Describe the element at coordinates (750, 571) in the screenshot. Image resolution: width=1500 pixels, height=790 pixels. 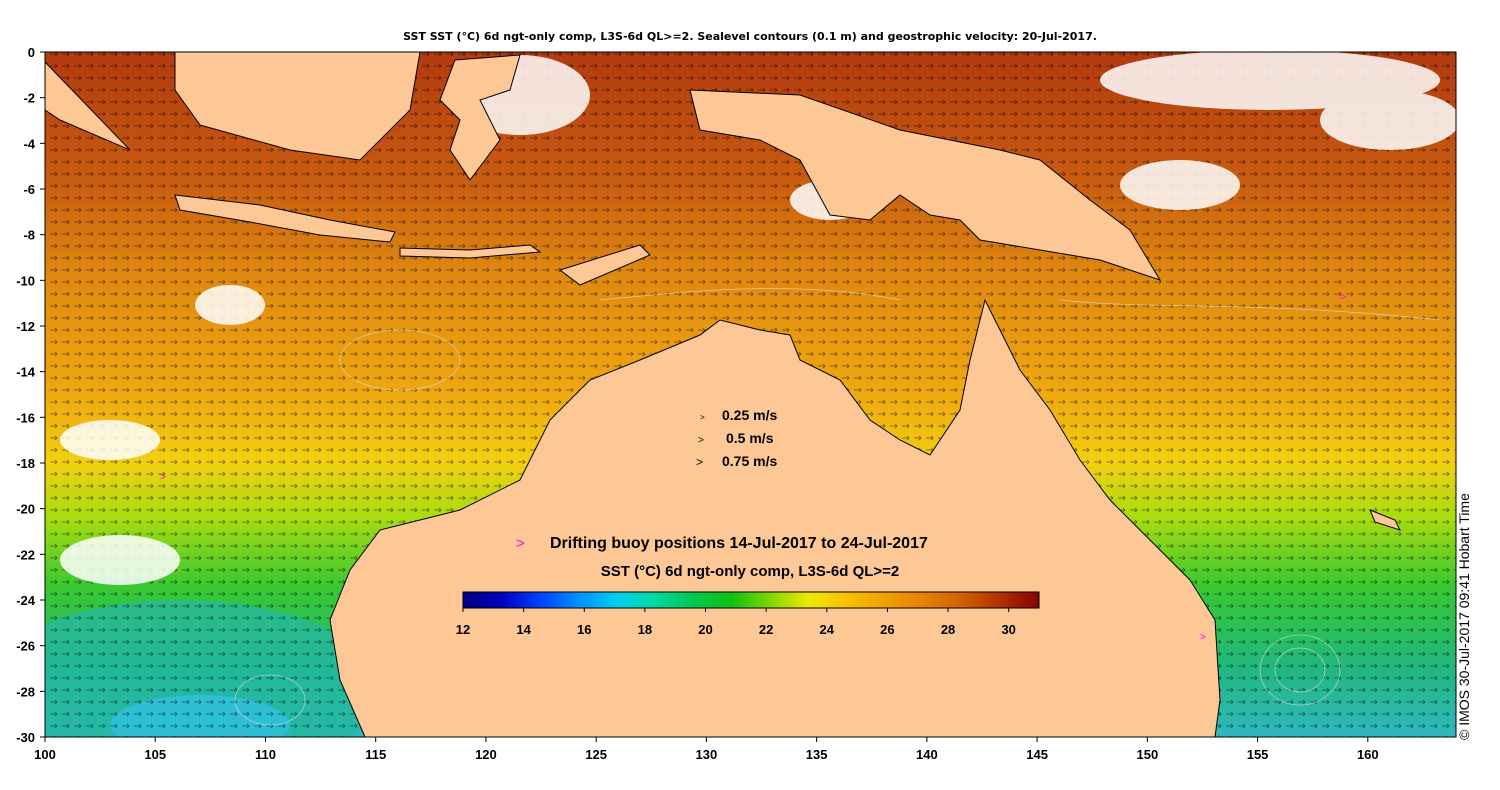
I see `colorbar-label: SST (°C) 6d ngt-only comp, L3S-6d QL>=2` at that location.